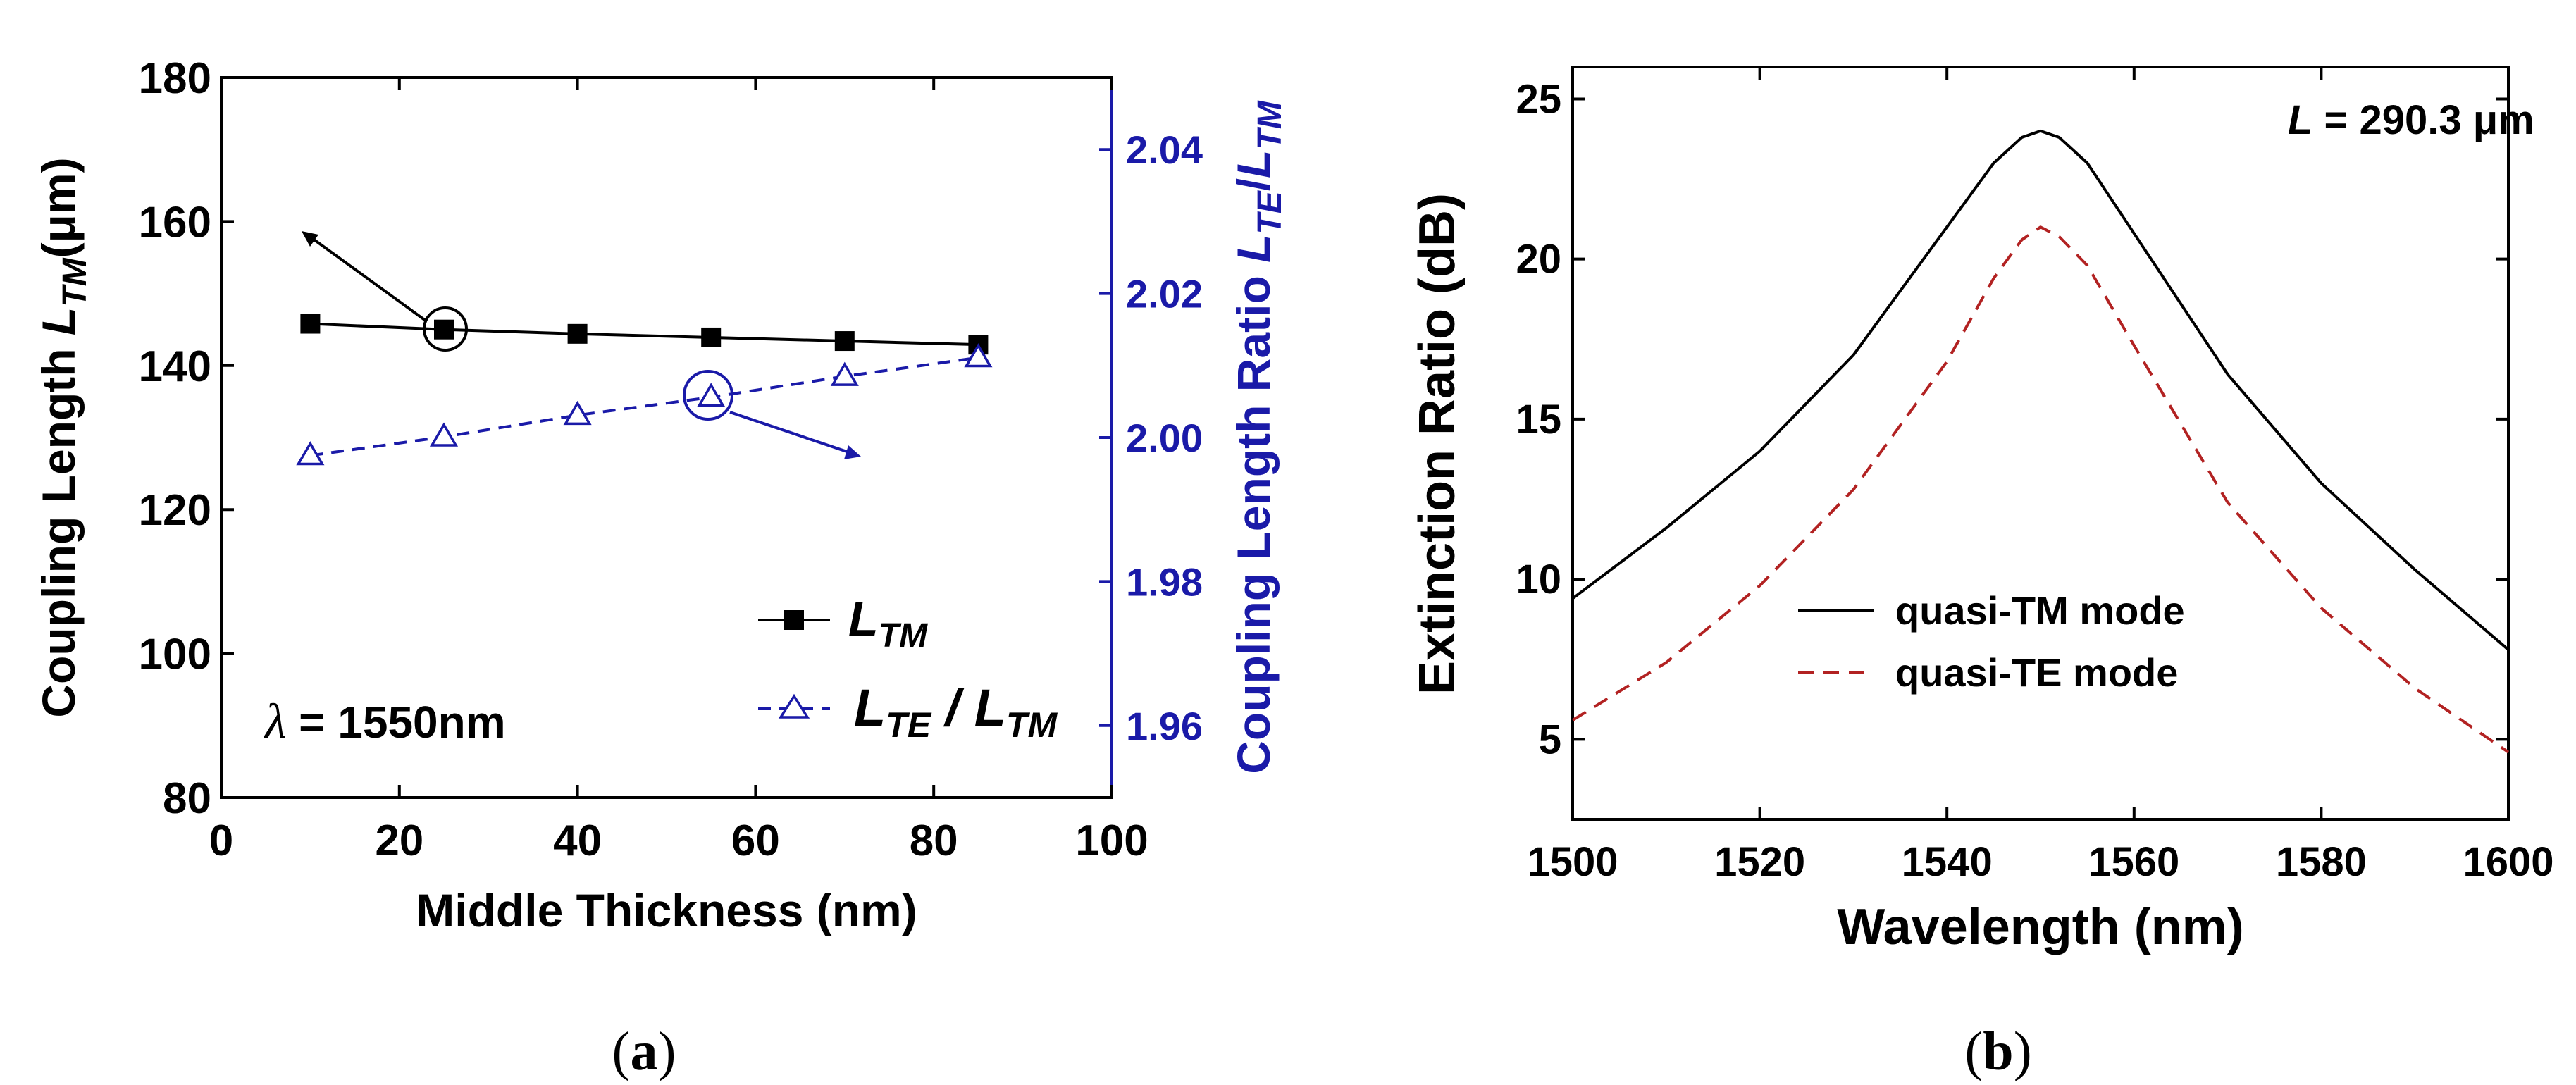 The image size is (2576, 1085). I want to click on chart-a-ratio-highlight-circle, so click(708, 396).